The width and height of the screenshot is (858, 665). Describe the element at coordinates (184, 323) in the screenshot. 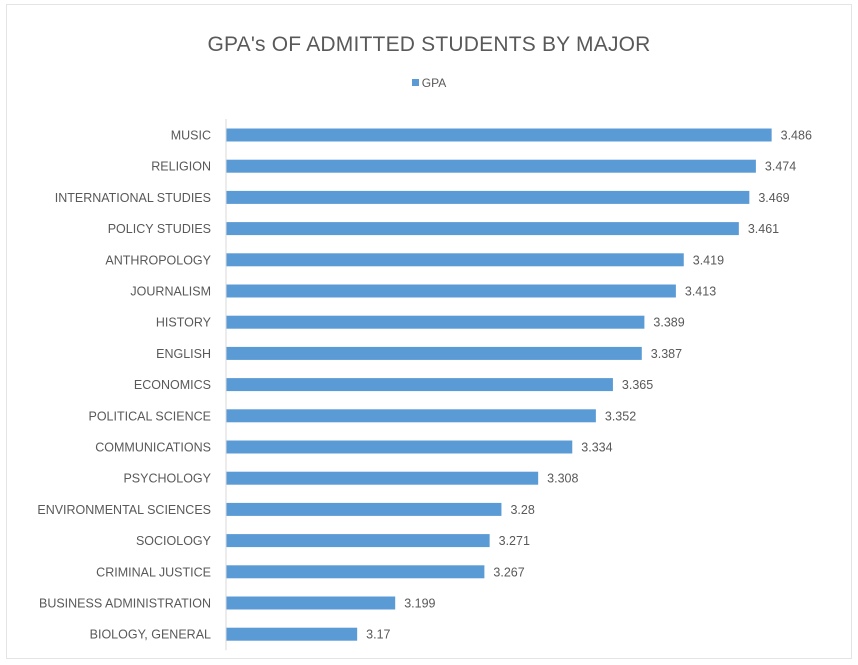

I see `category-label: HISTORY` at that location.